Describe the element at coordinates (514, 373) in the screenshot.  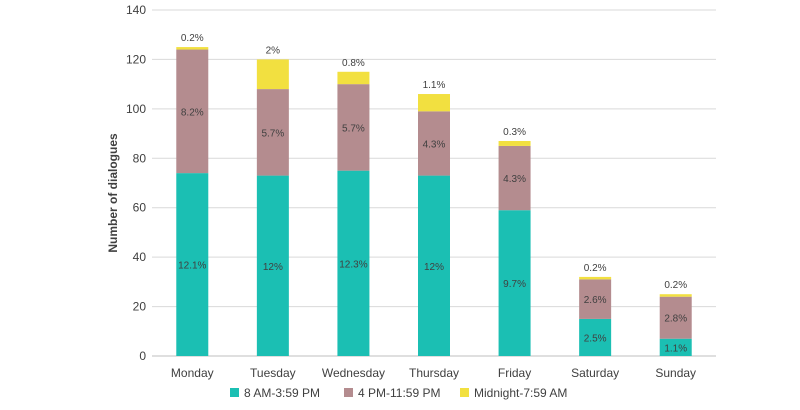
I see `x-category-label: Friday` at that location.